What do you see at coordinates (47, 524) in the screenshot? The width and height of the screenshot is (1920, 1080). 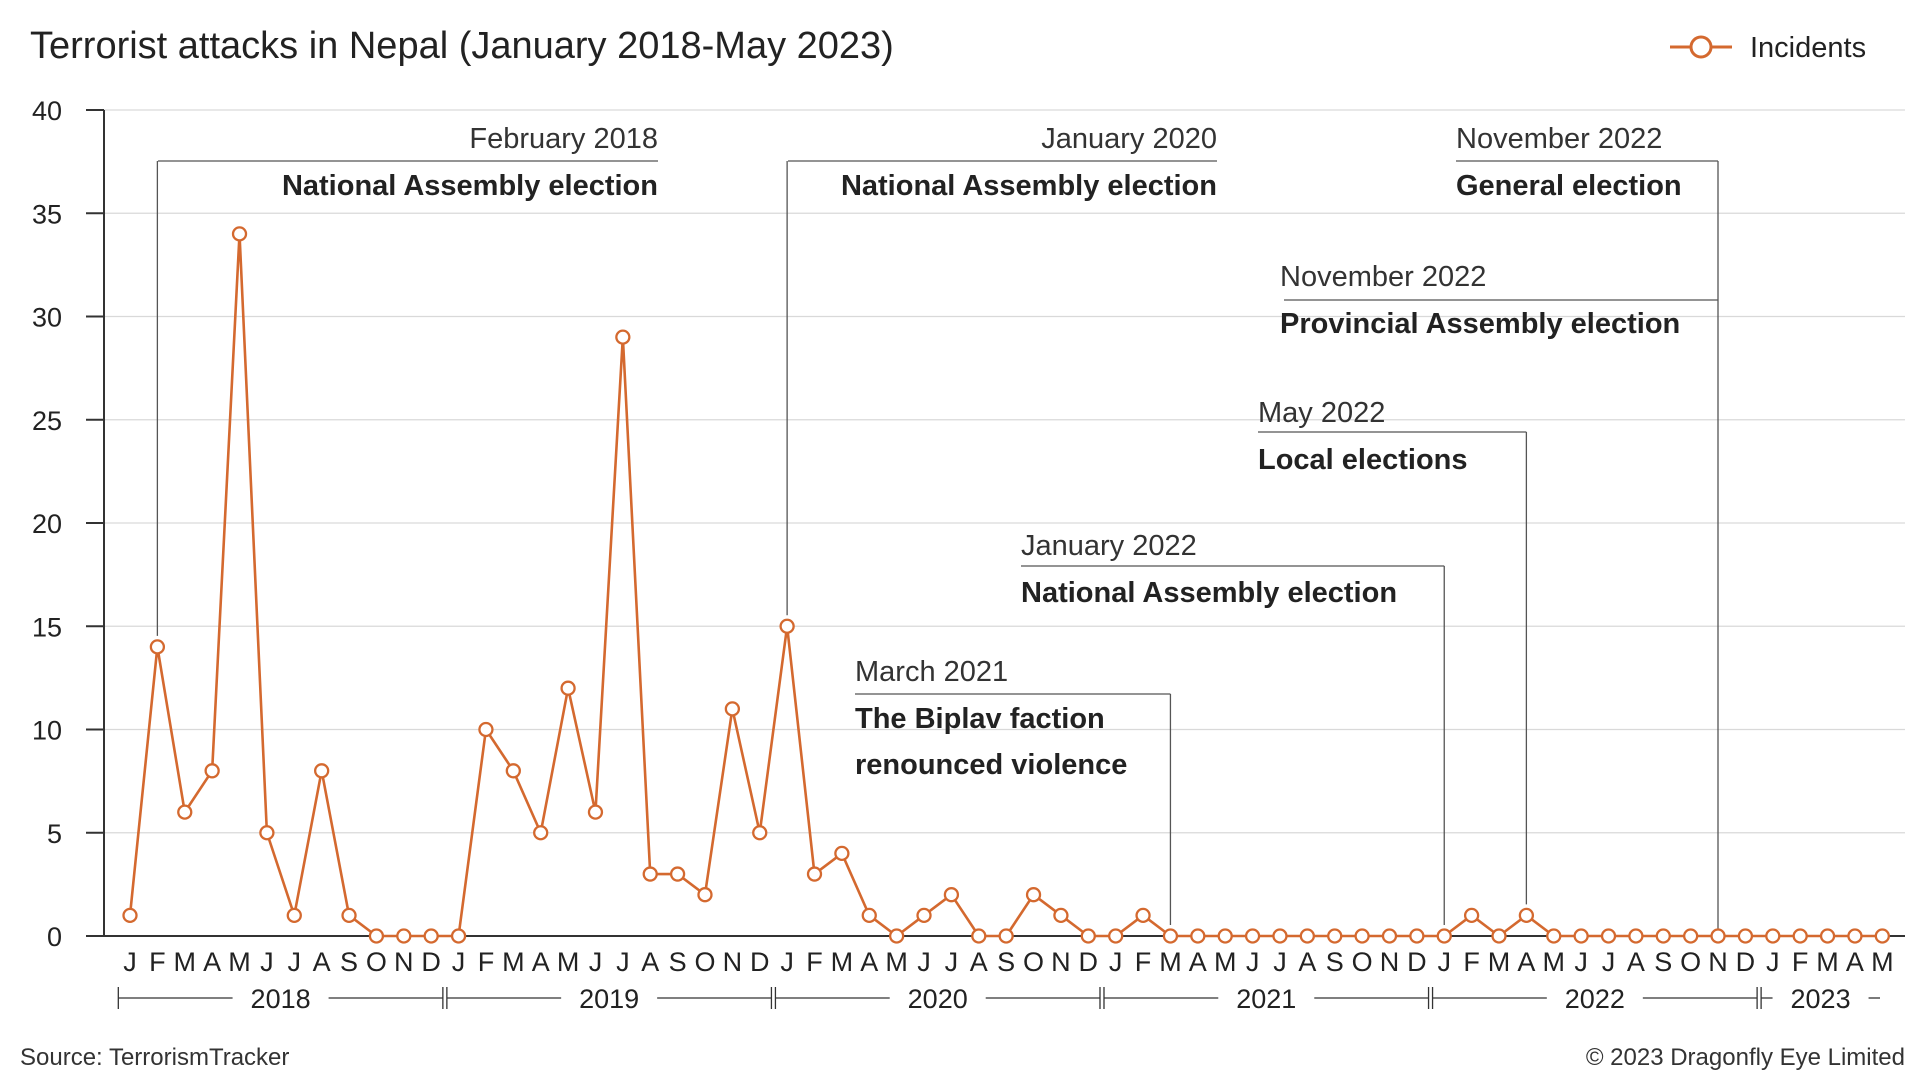 I see `y-tick-label: 20` at bounding box center [47, 524].